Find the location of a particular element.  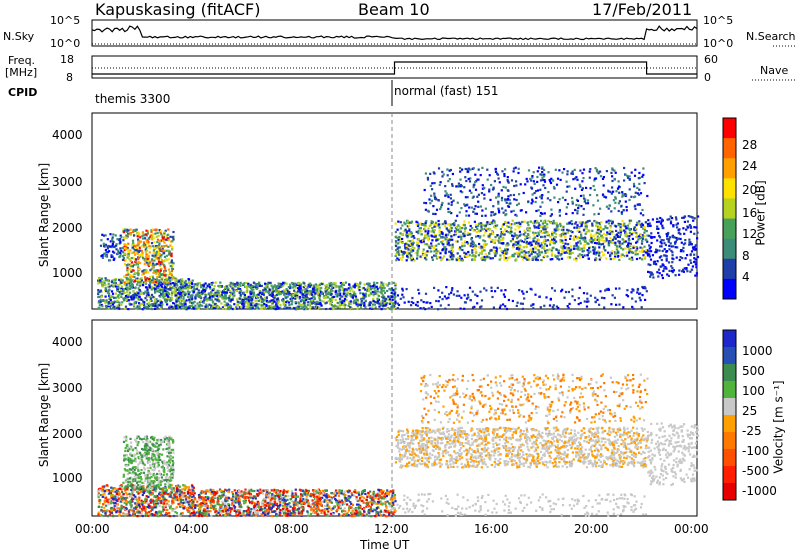

cpid-mode-2: normal (fast) 151 is located at coordinates (446, 91).